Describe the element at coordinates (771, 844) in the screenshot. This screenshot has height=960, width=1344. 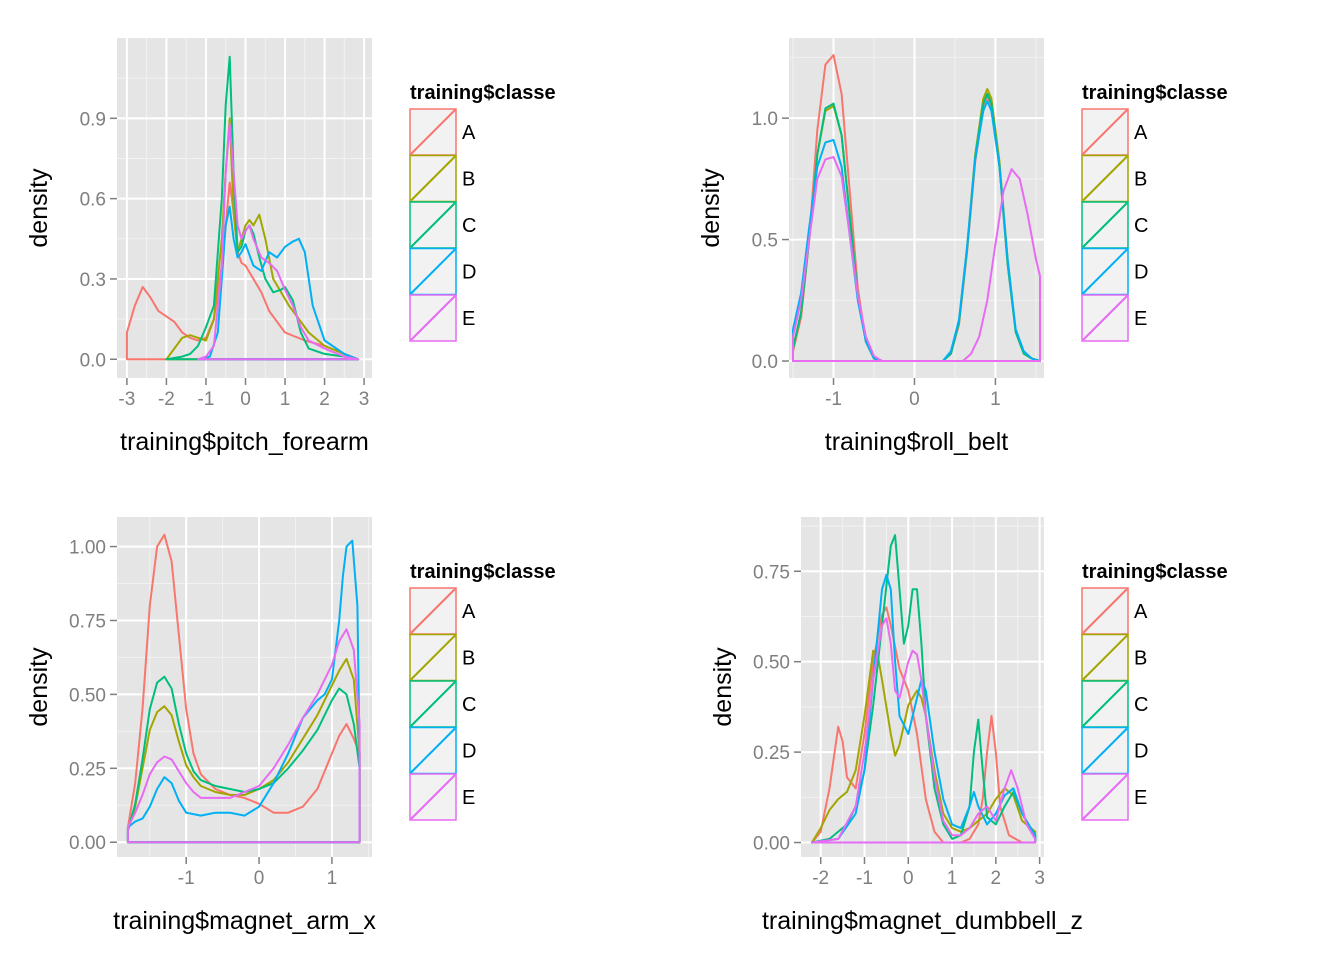
I see `y-tick-label: 0.00` at that location.